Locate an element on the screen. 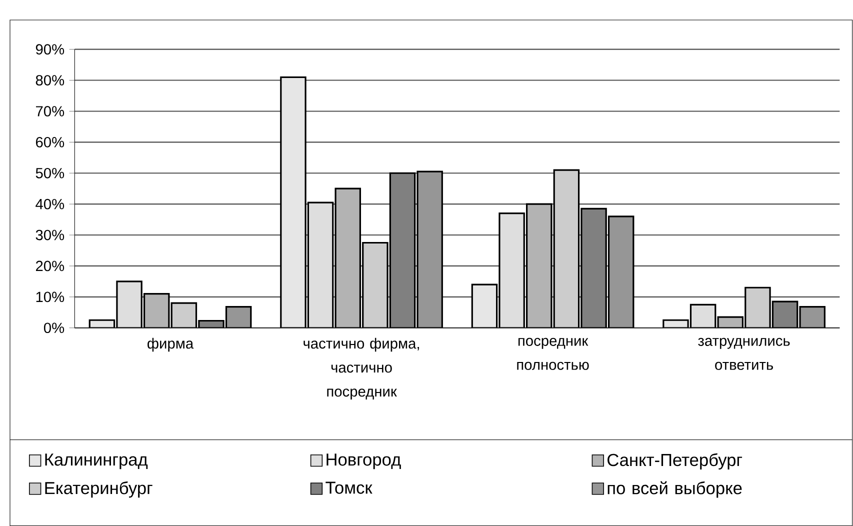 This screenshot has width=853, height=526. y-tick-label: 30% is located at coordinates (50, 235).